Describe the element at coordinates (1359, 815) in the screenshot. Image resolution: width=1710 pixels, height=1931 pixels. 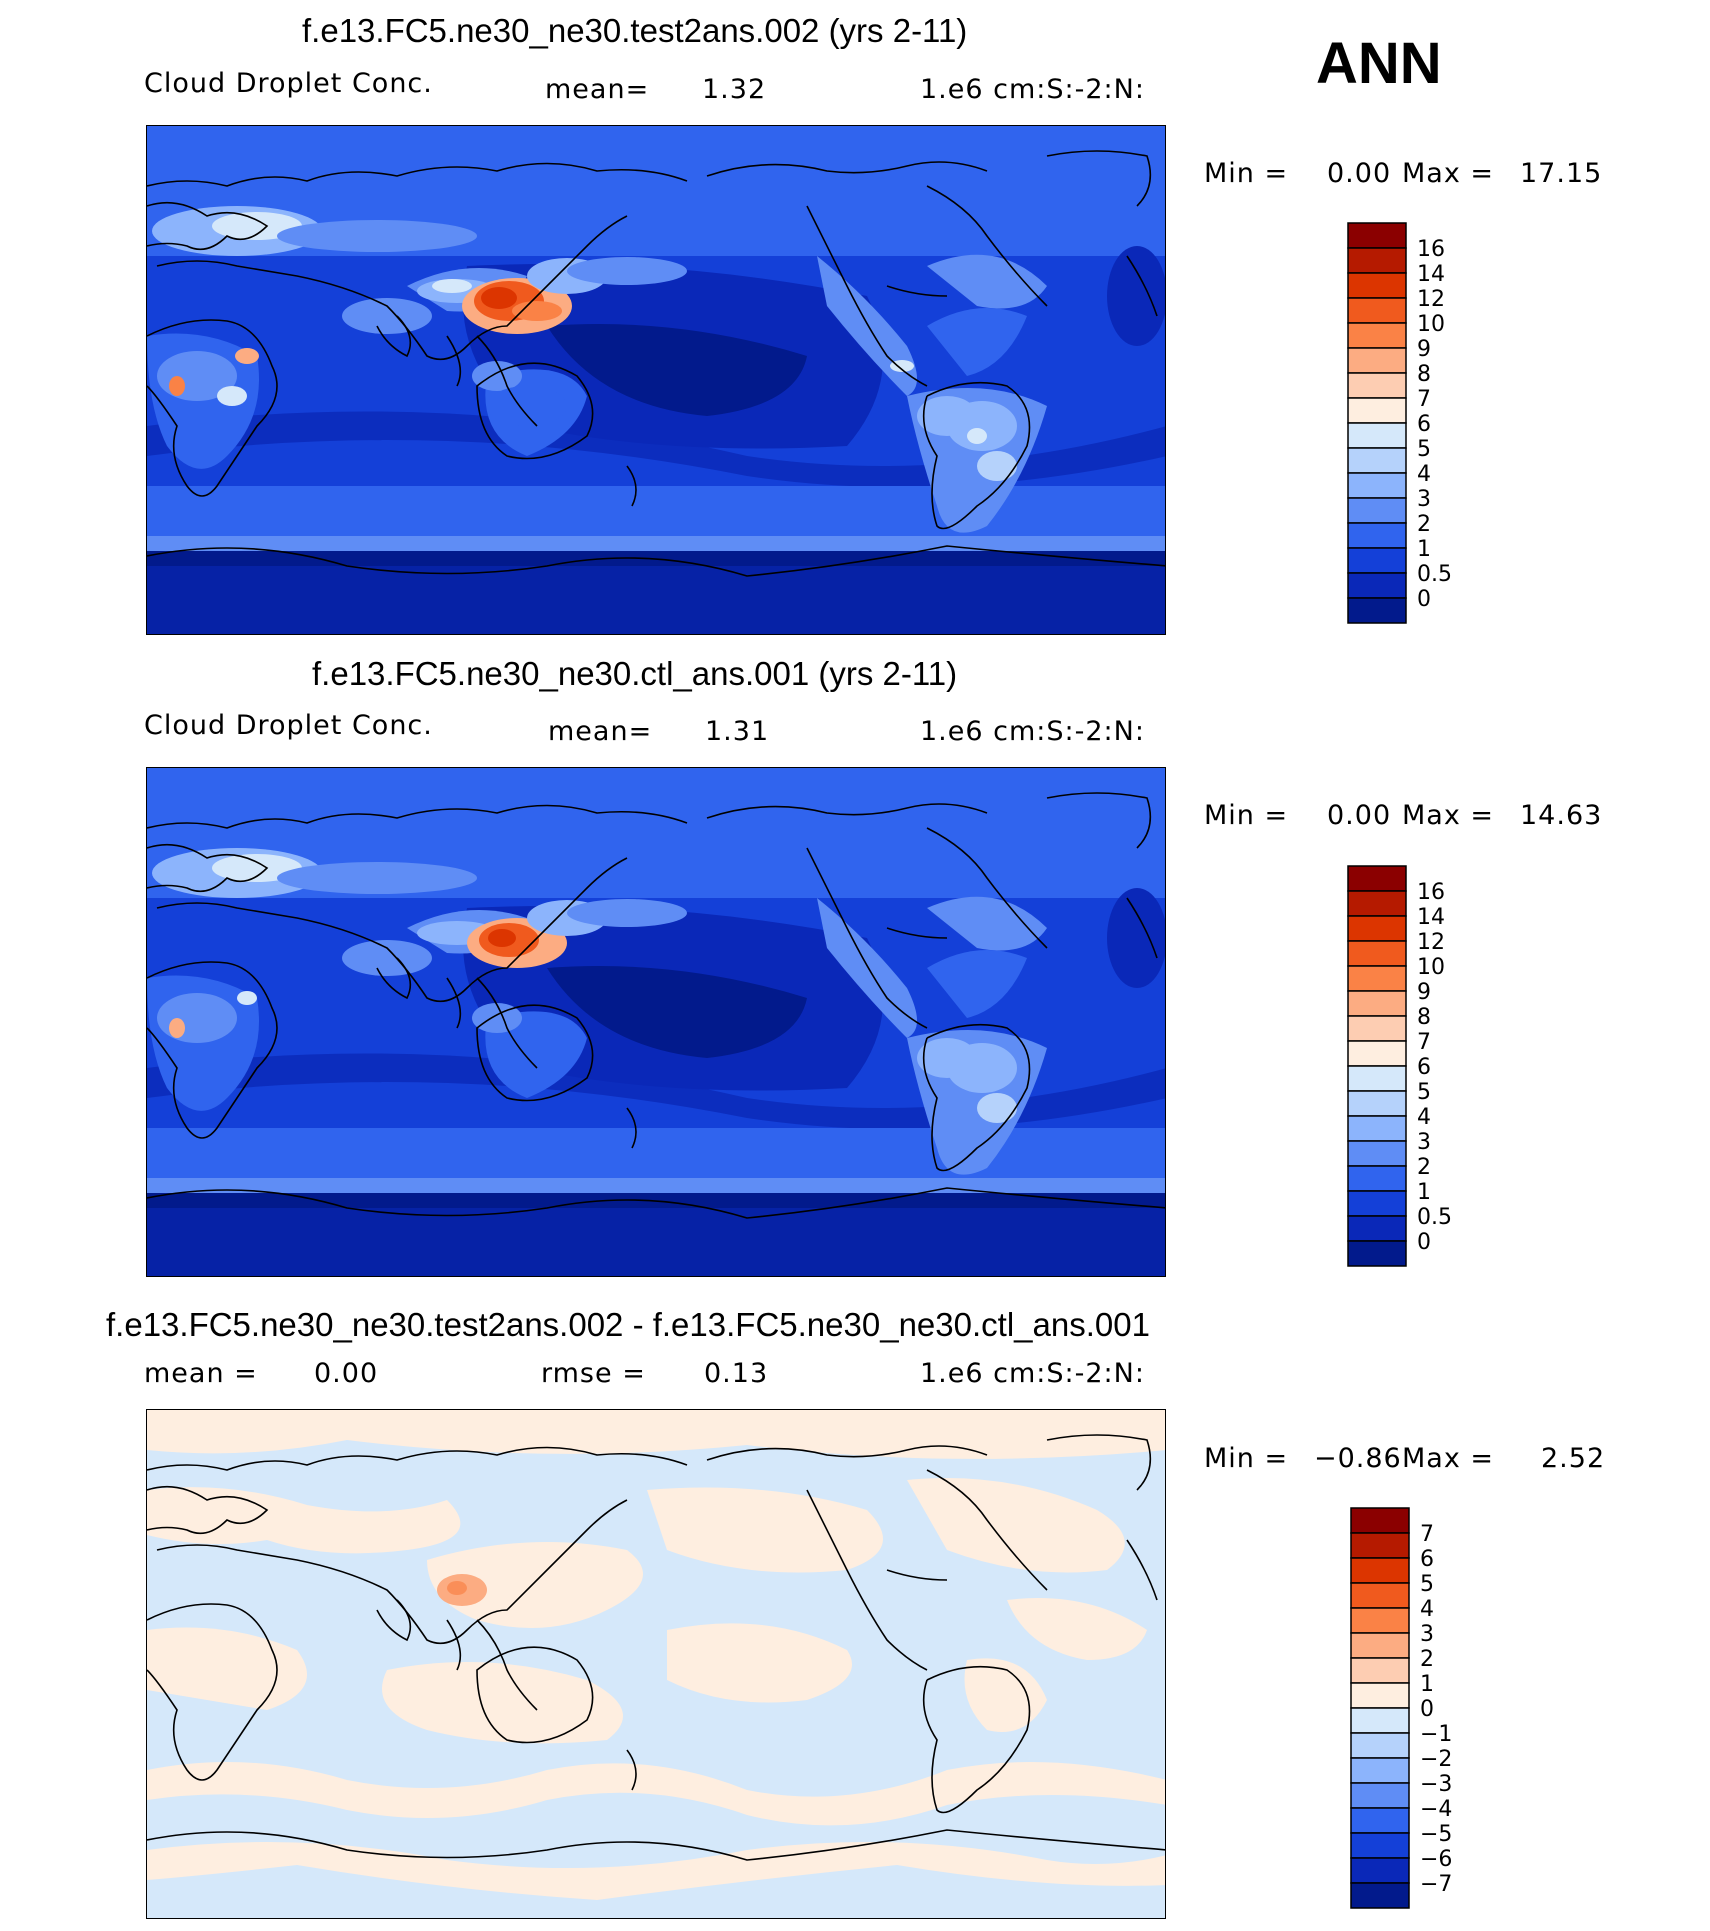
I see `panel-2-min-value: 0.00` at that location.